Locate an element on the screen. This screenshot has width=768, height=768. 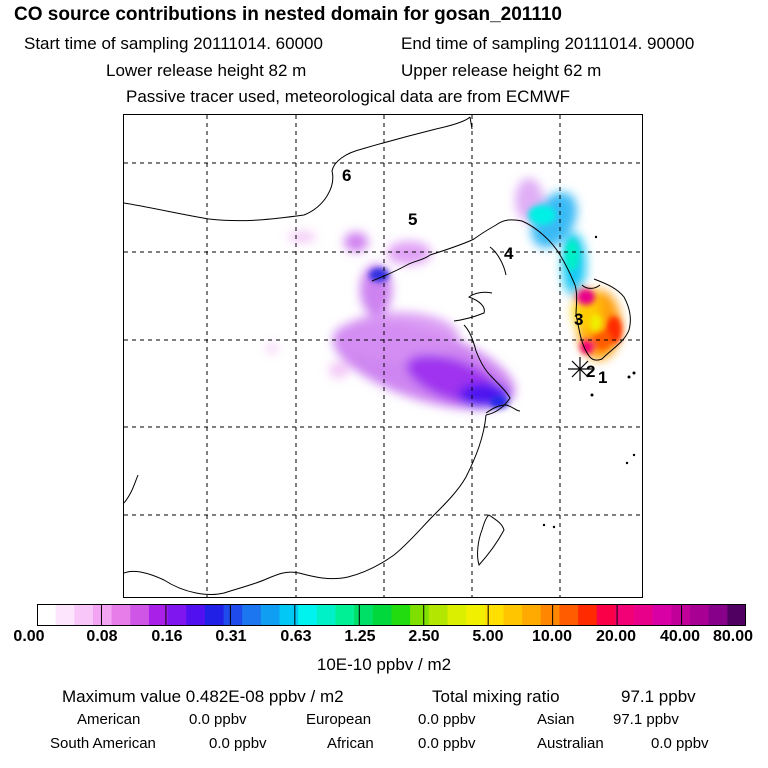
region-name: South American is located at coordinates (103, 743).